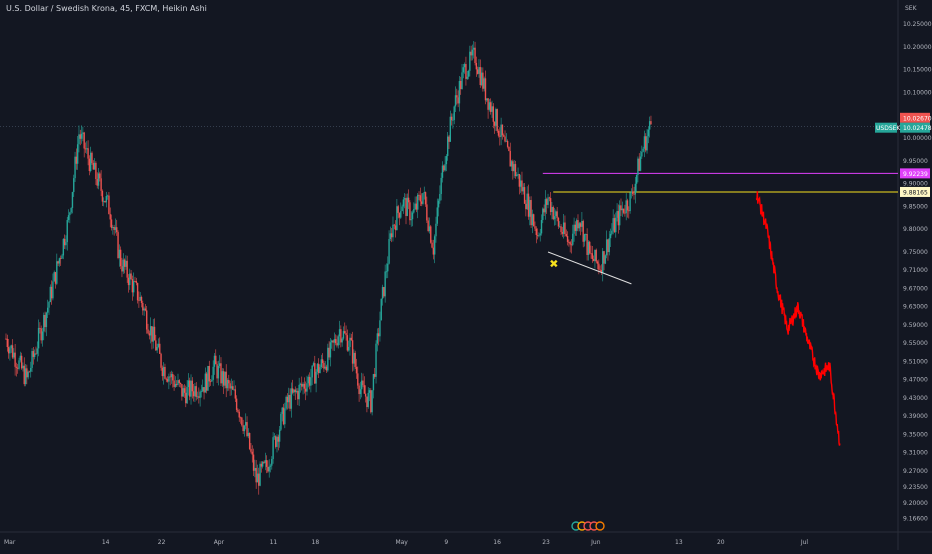  Describe the element at coordinates (804, 542) in the screenshot. I see `x-tick-label: Jul` at that location.